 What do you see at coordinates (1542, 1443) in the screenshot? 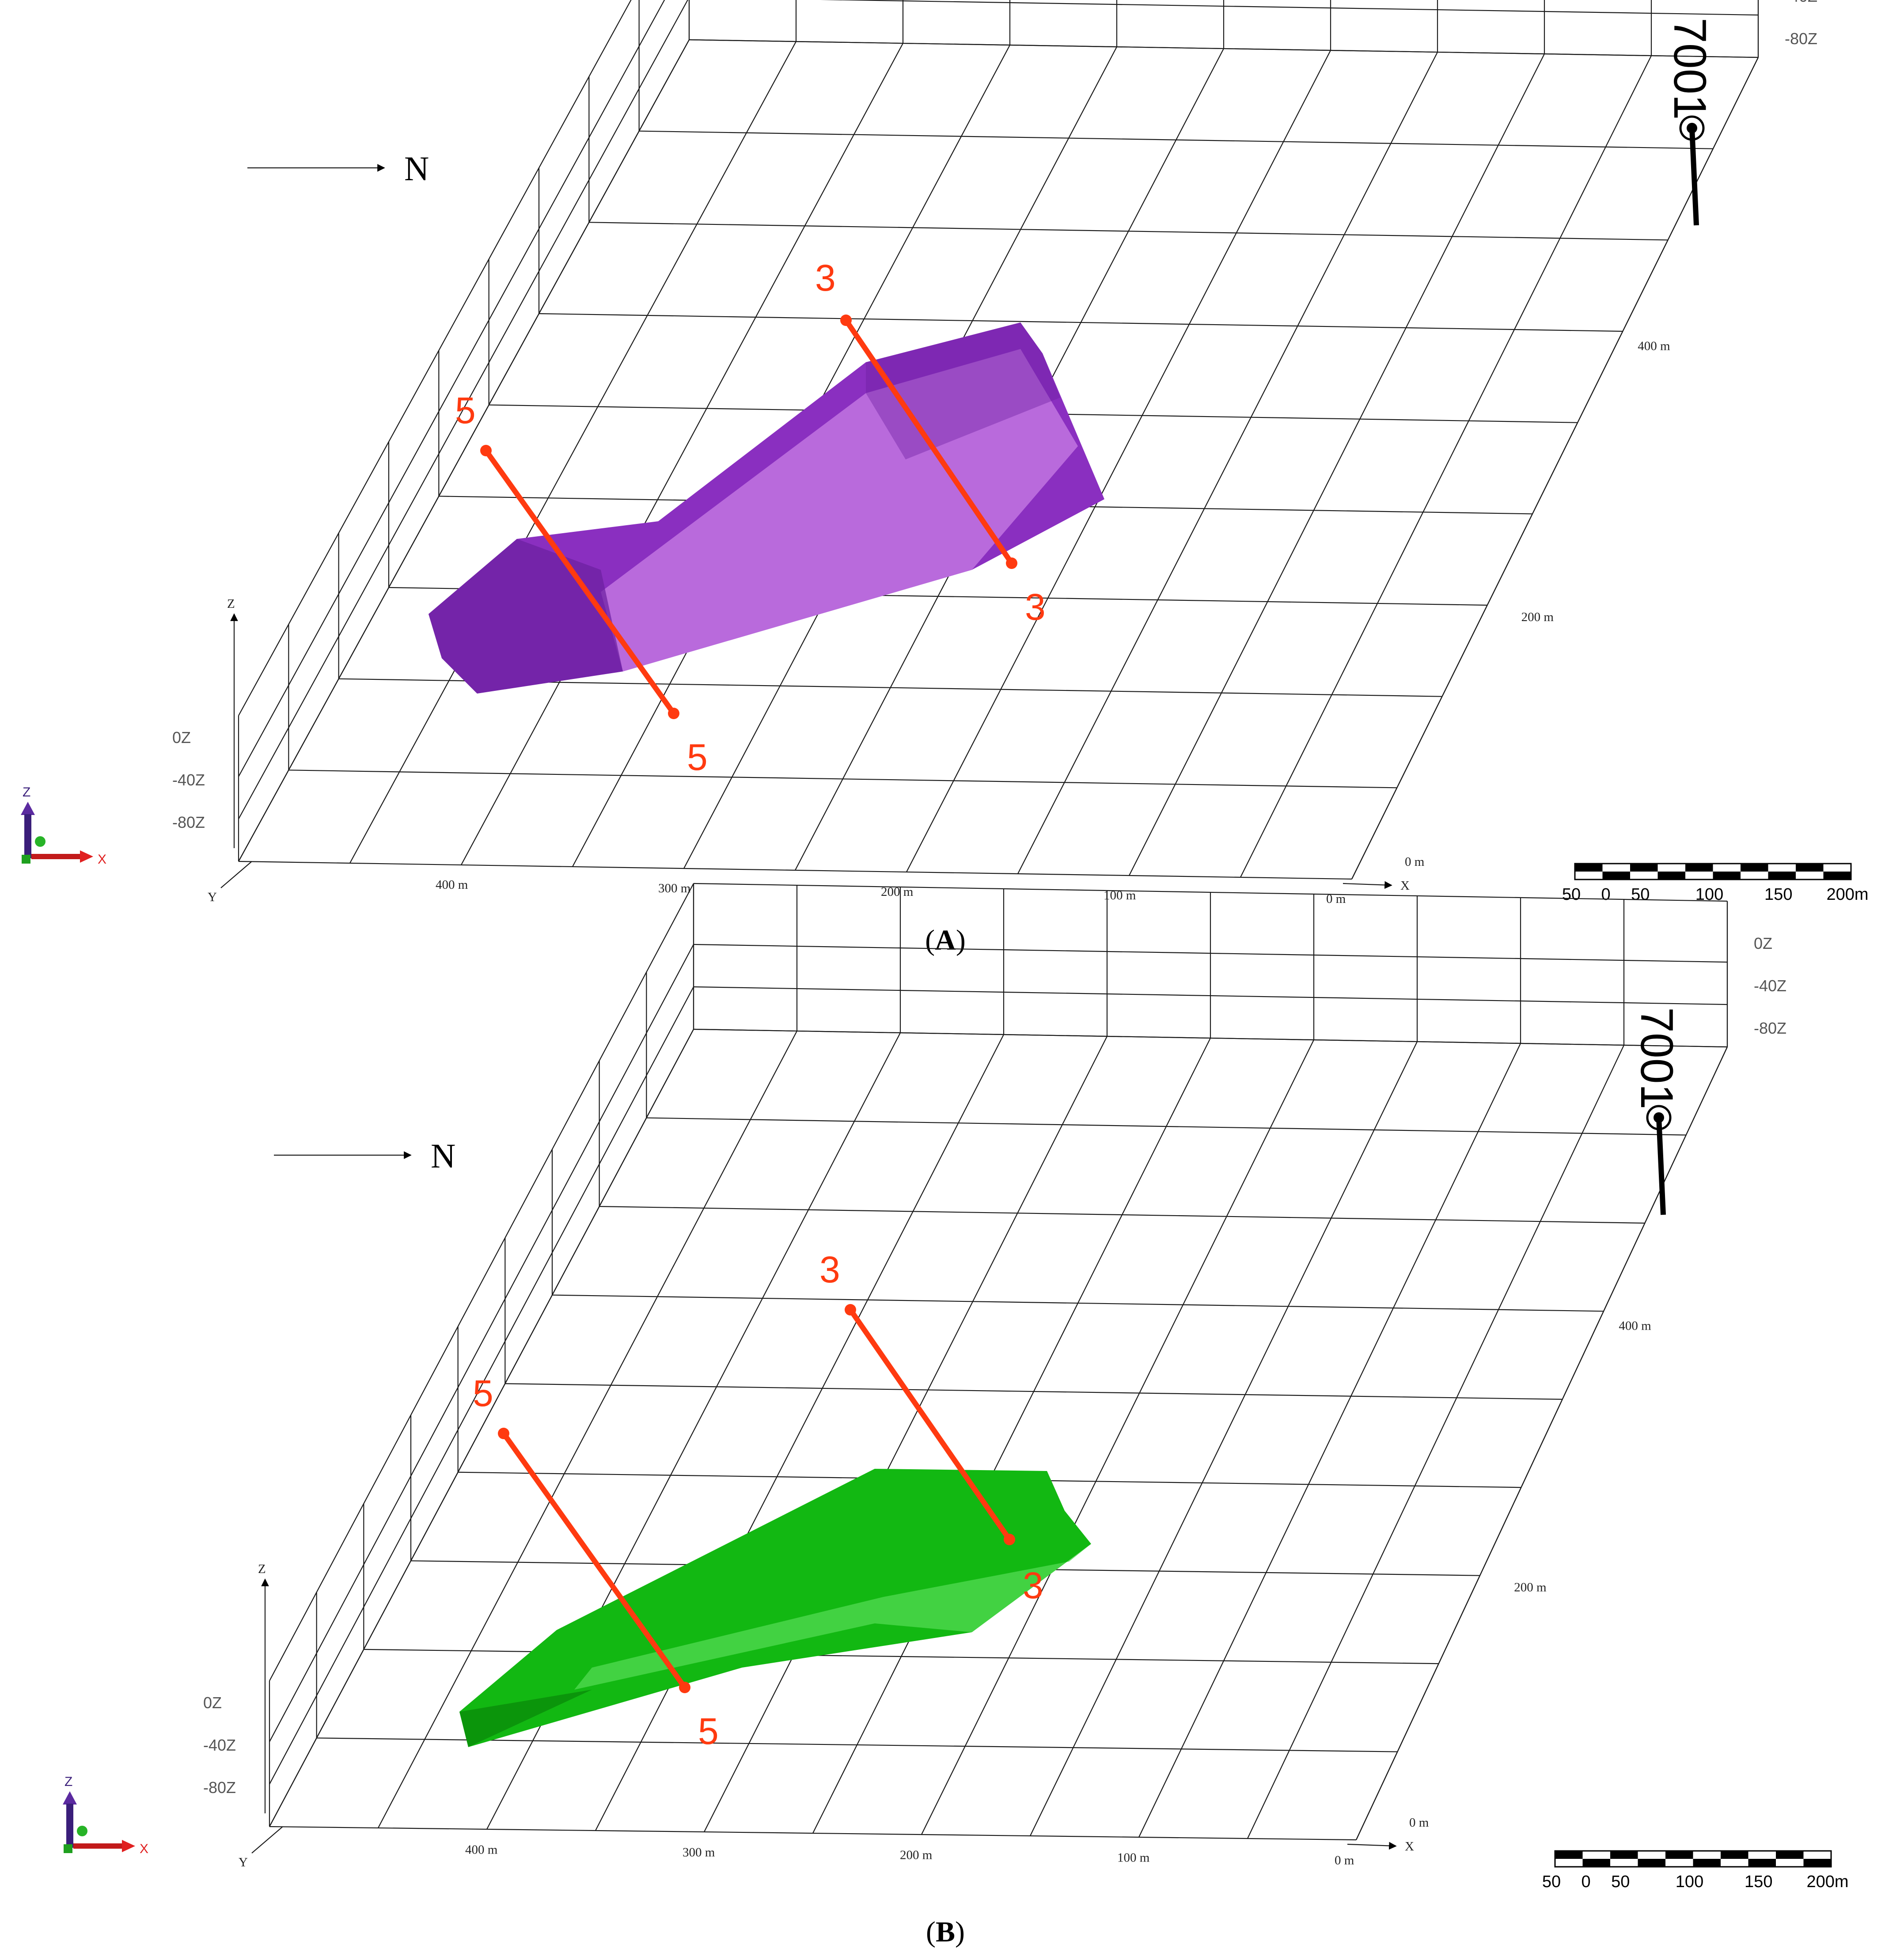
I see `right-edge` at bounding box center [1542, 1443].